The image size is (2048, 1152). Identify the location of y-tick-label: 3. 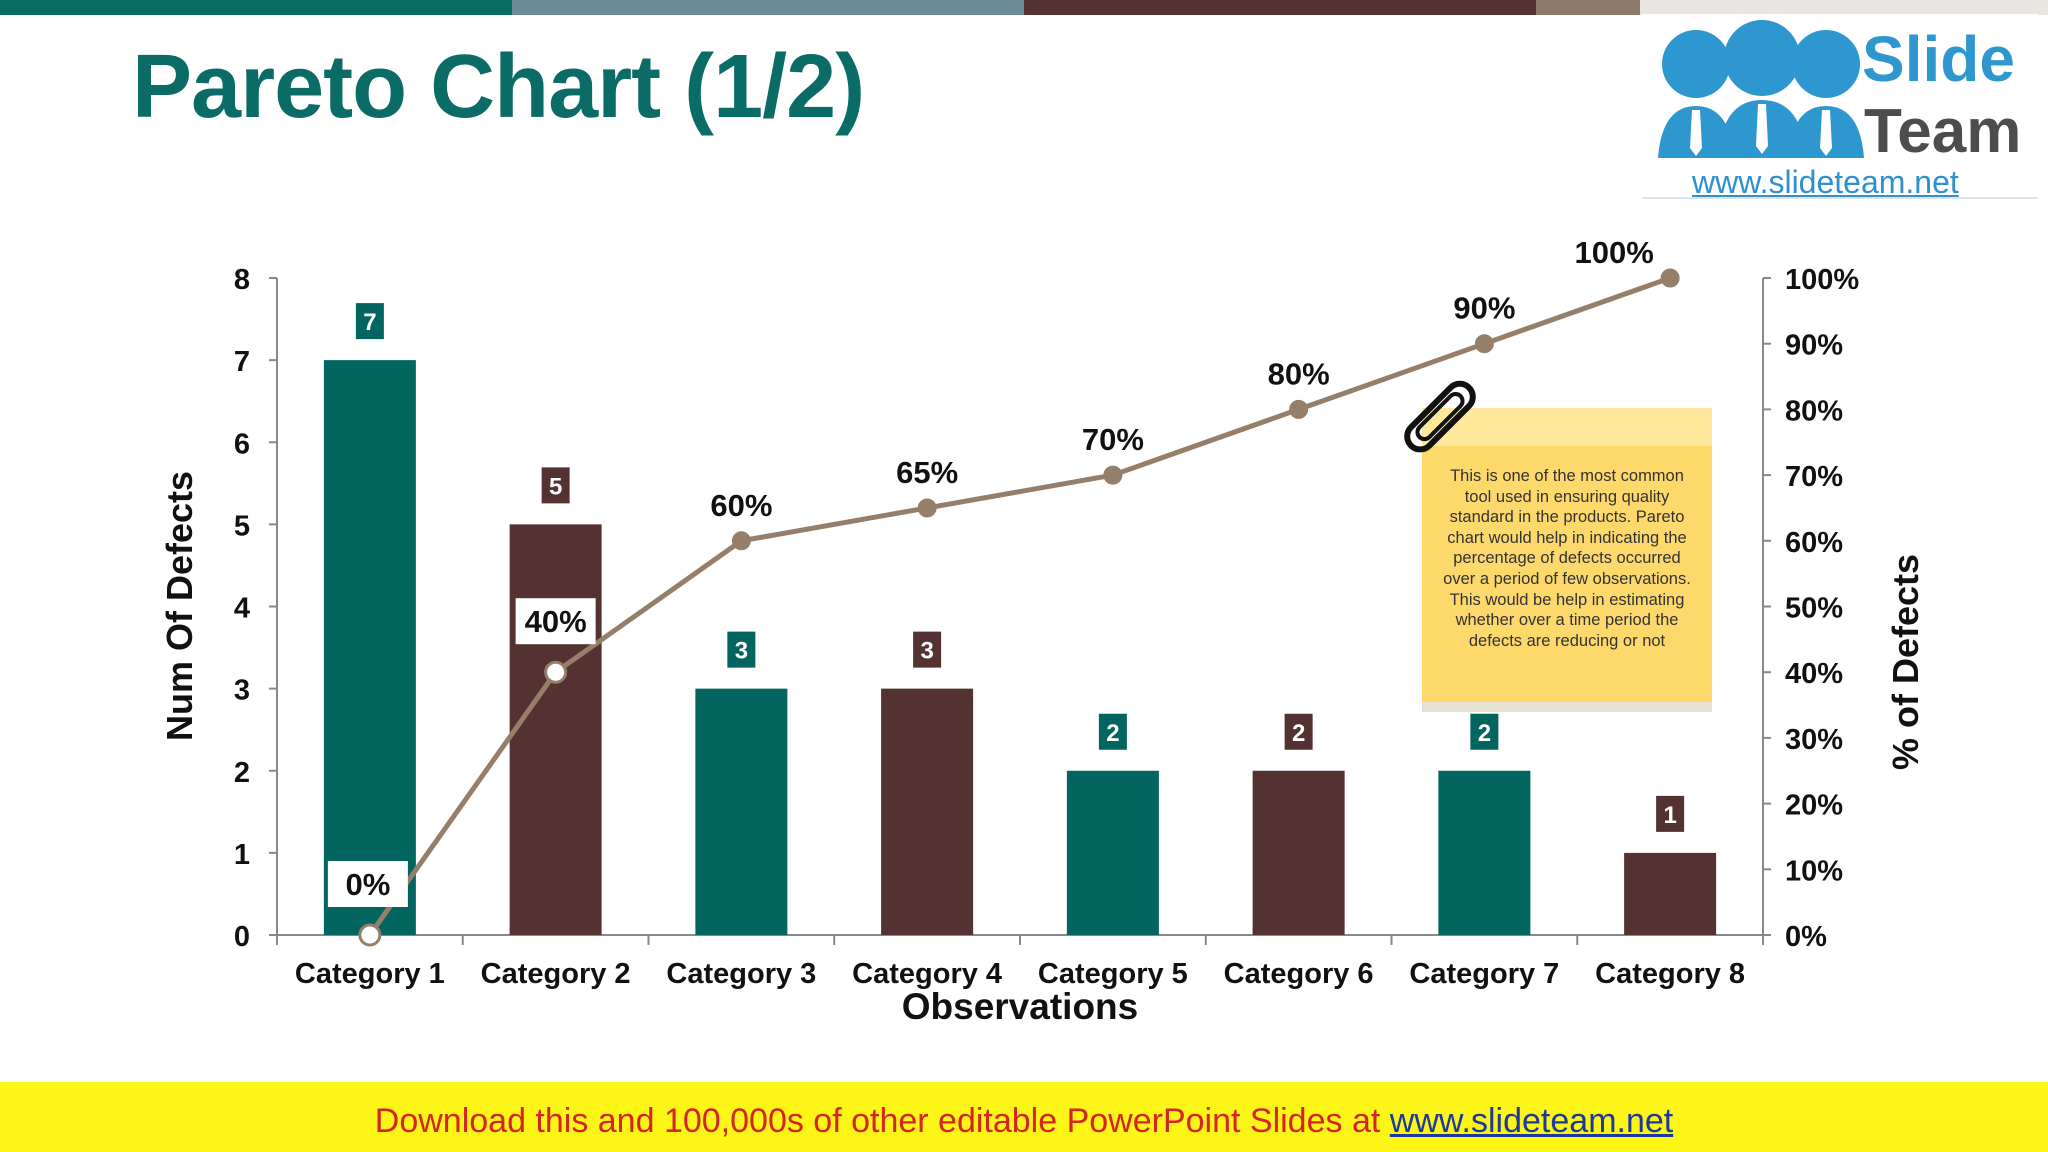
(242, 691).